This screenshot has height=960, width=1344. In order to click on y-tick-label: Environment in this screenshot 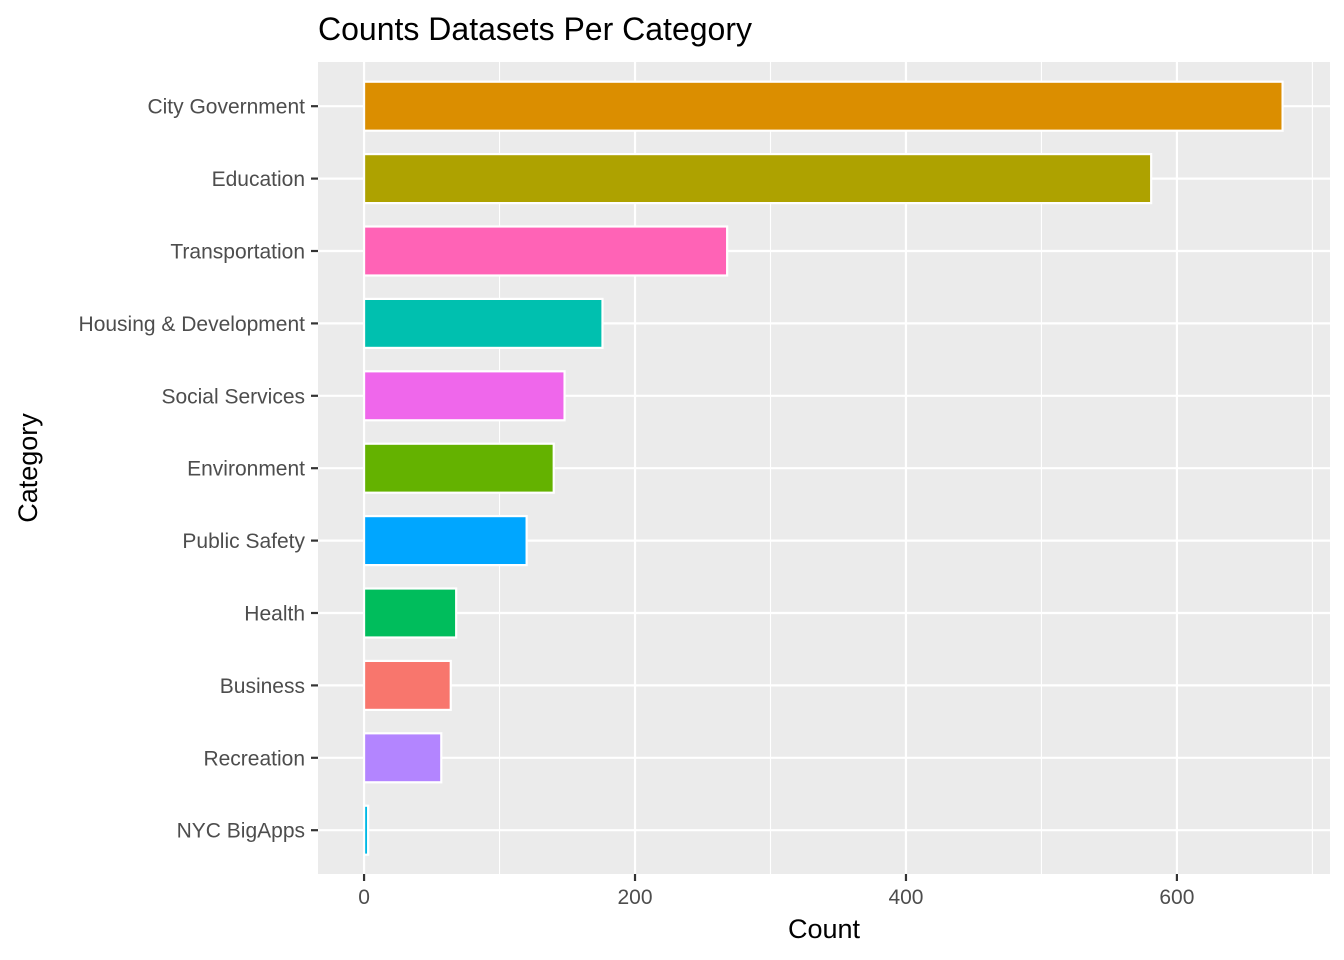, I will do `click(246, 469)`.